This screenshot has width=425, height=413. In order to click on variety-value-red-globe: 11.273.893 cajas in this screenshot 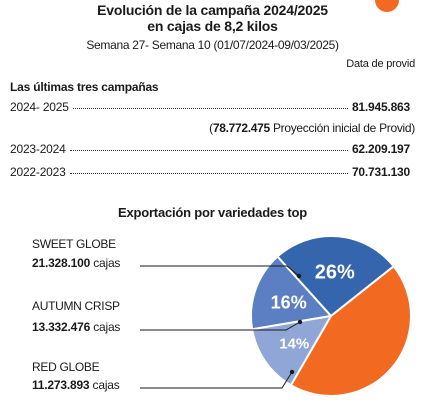, I will do `click(76, 385)`.